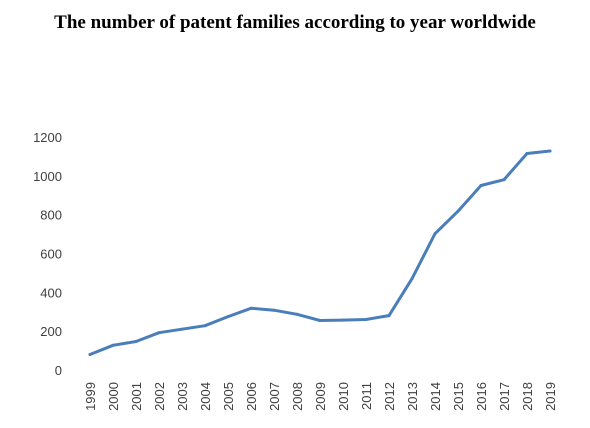 This screenshot has height=428, width=590. Describe the element at coordinates (205, 396) in the screenshot. I see `x-tick-label: 2004` at that location.